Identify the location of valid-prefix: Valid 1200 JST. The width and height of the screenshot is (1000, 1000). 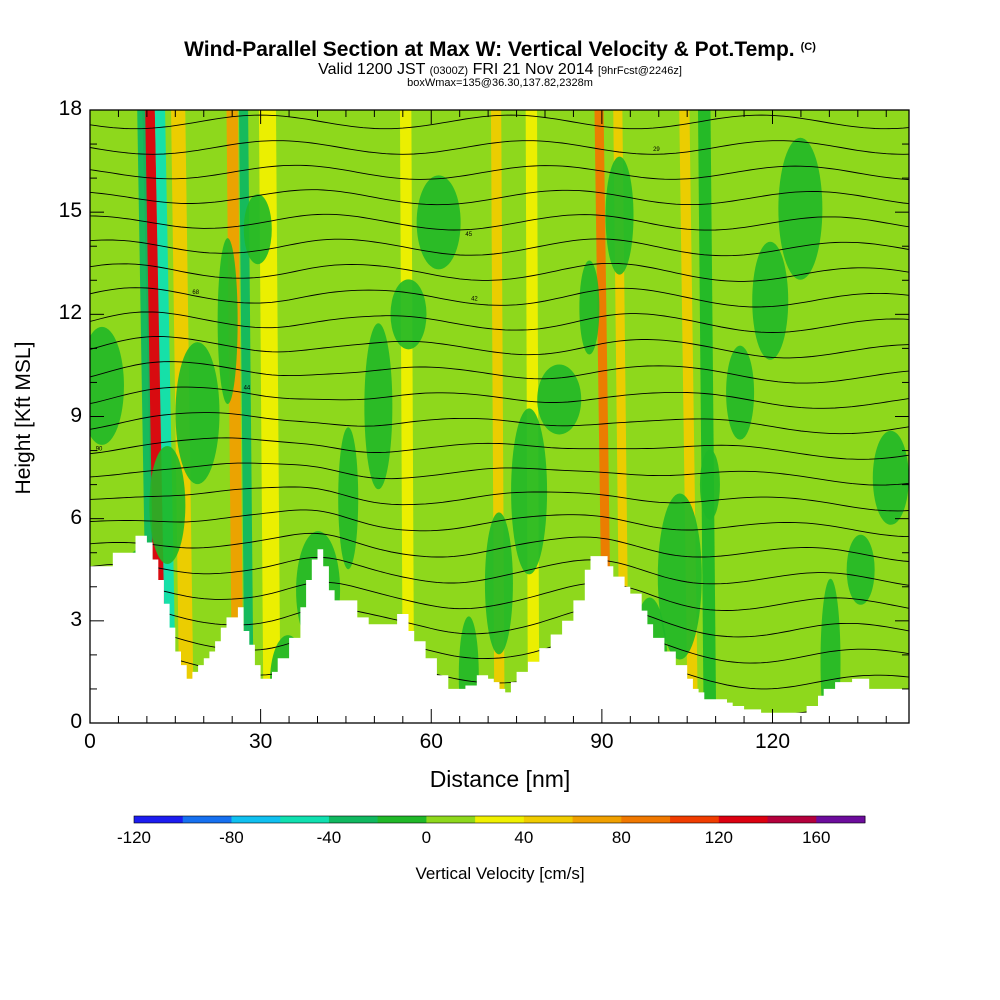
(372, 69).